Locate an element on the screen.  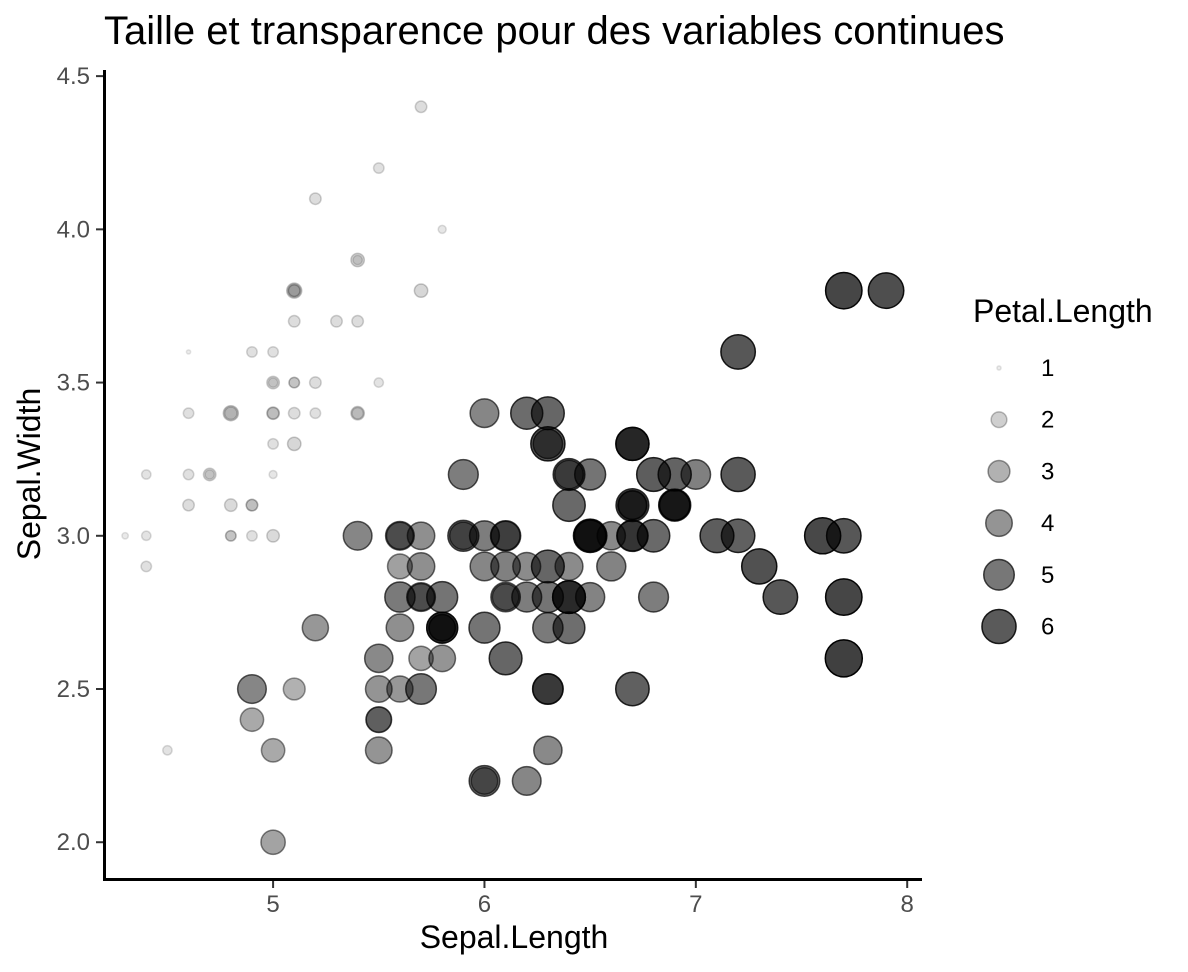
legend-key-label: 1 is located at coordinates (1047, 368).